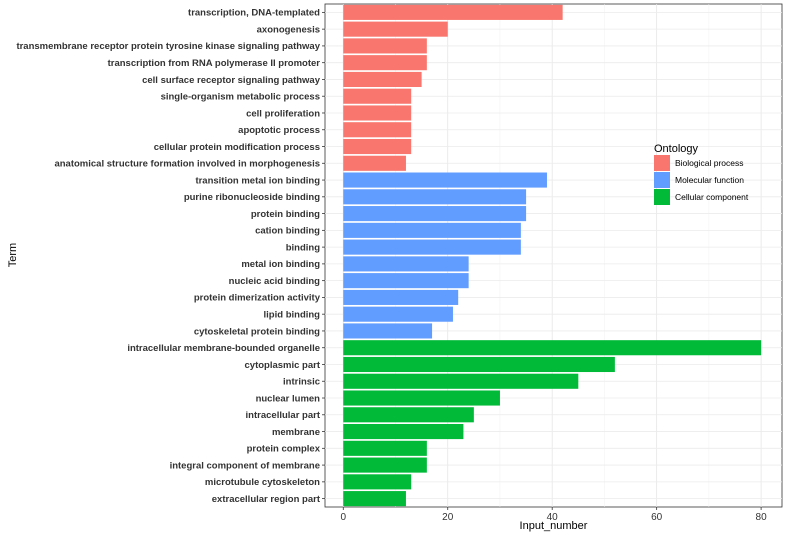 This screenshot has height=537, width=791. I want to click on x-tick-label: 80, so click(762, 517).